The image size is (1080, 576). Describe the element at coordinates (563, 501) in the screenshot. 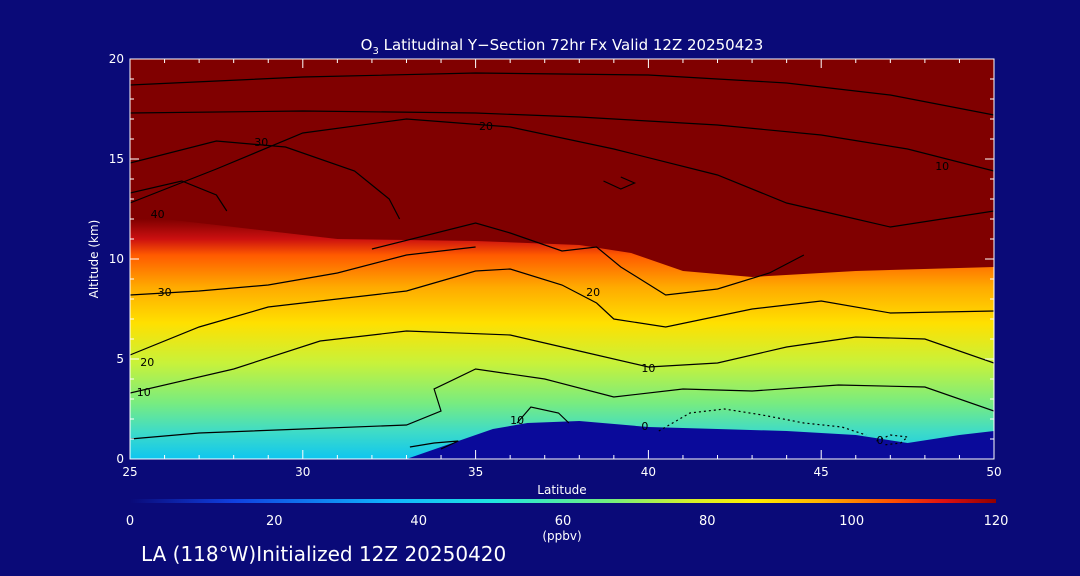

I see `colorbar` at that location.